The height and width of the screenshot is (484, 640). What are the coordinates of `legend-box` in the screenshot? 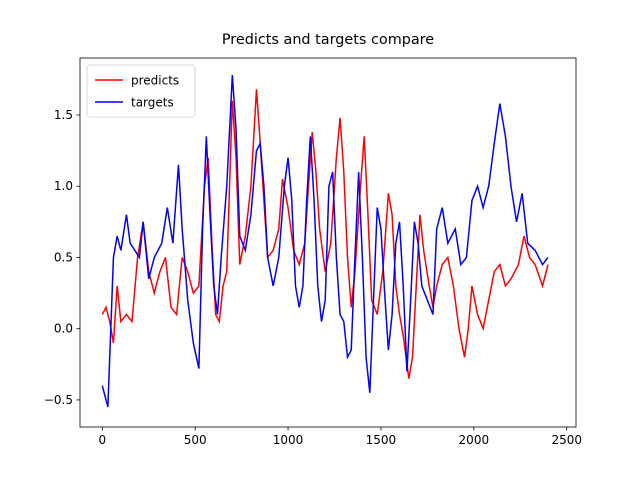 It's located at (141, 91).